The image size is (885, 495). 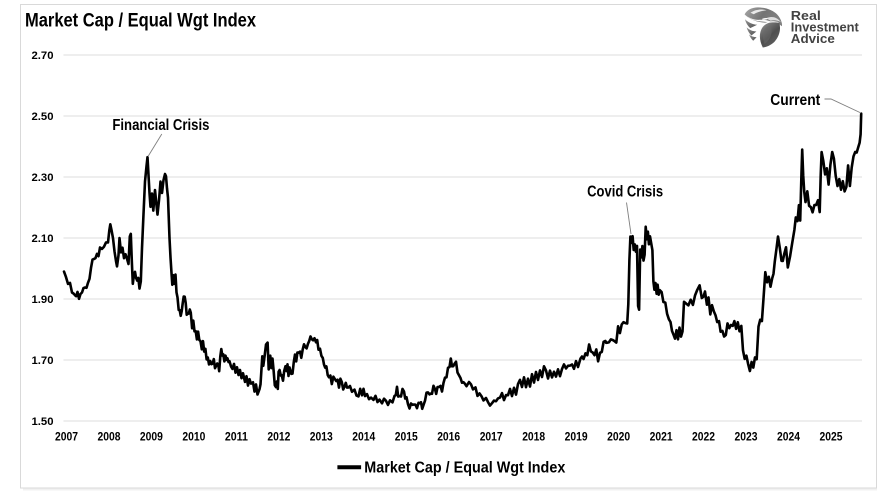 I want to click on svg-text: 2017, so click(x=491, y=438).